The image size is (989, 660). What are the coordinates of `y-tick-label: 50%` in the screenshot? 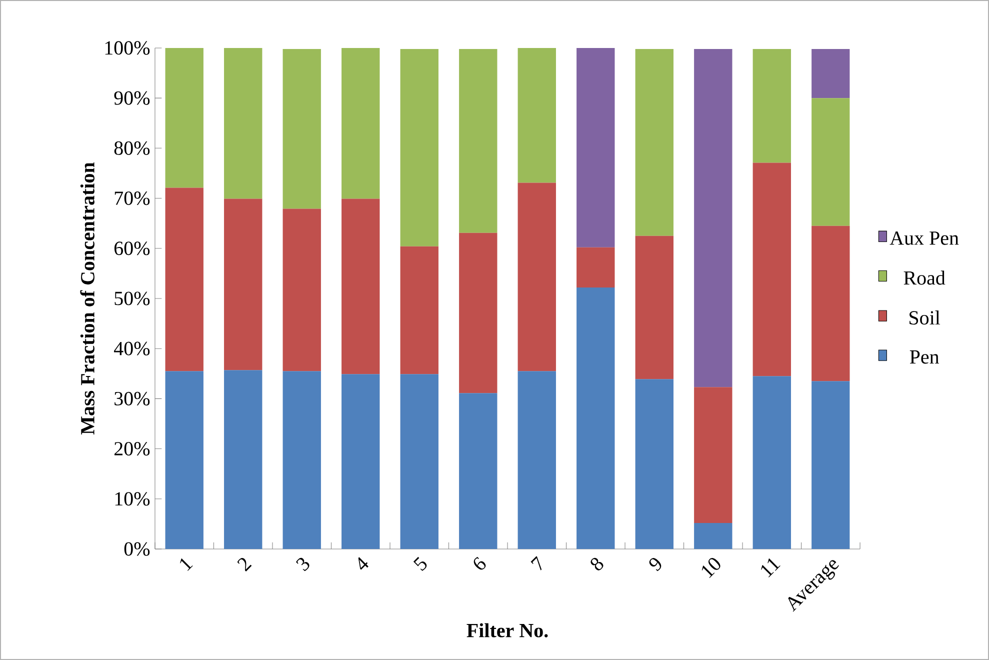 It's located at (132, 299).